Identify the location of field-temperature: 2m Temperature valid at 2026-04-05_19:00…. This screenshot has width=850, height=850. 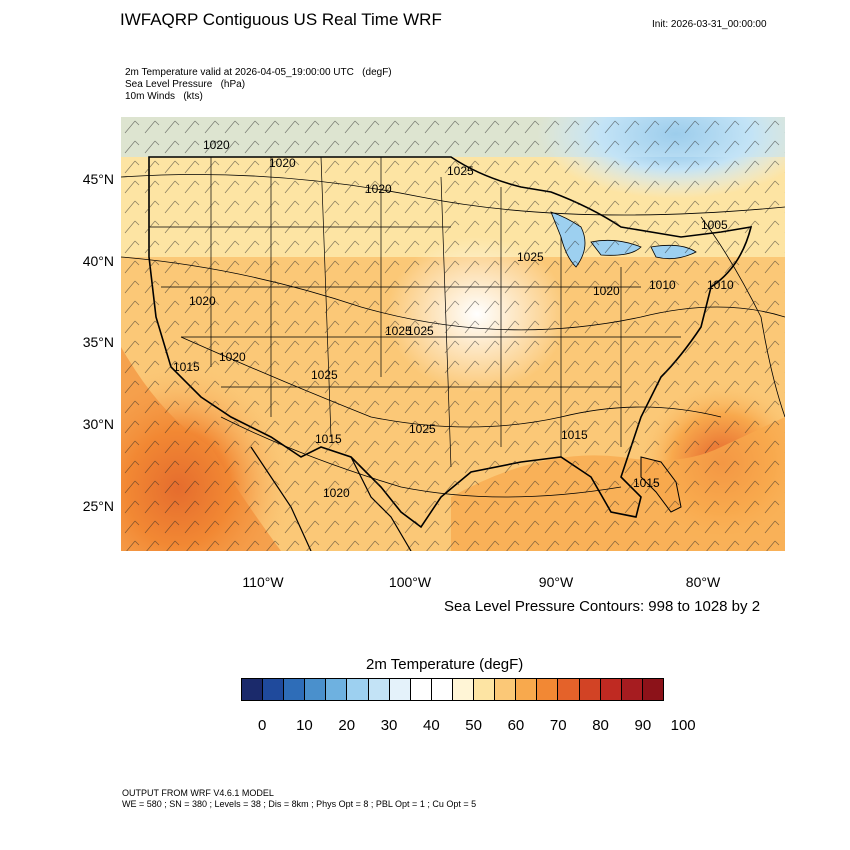
(258, 72).